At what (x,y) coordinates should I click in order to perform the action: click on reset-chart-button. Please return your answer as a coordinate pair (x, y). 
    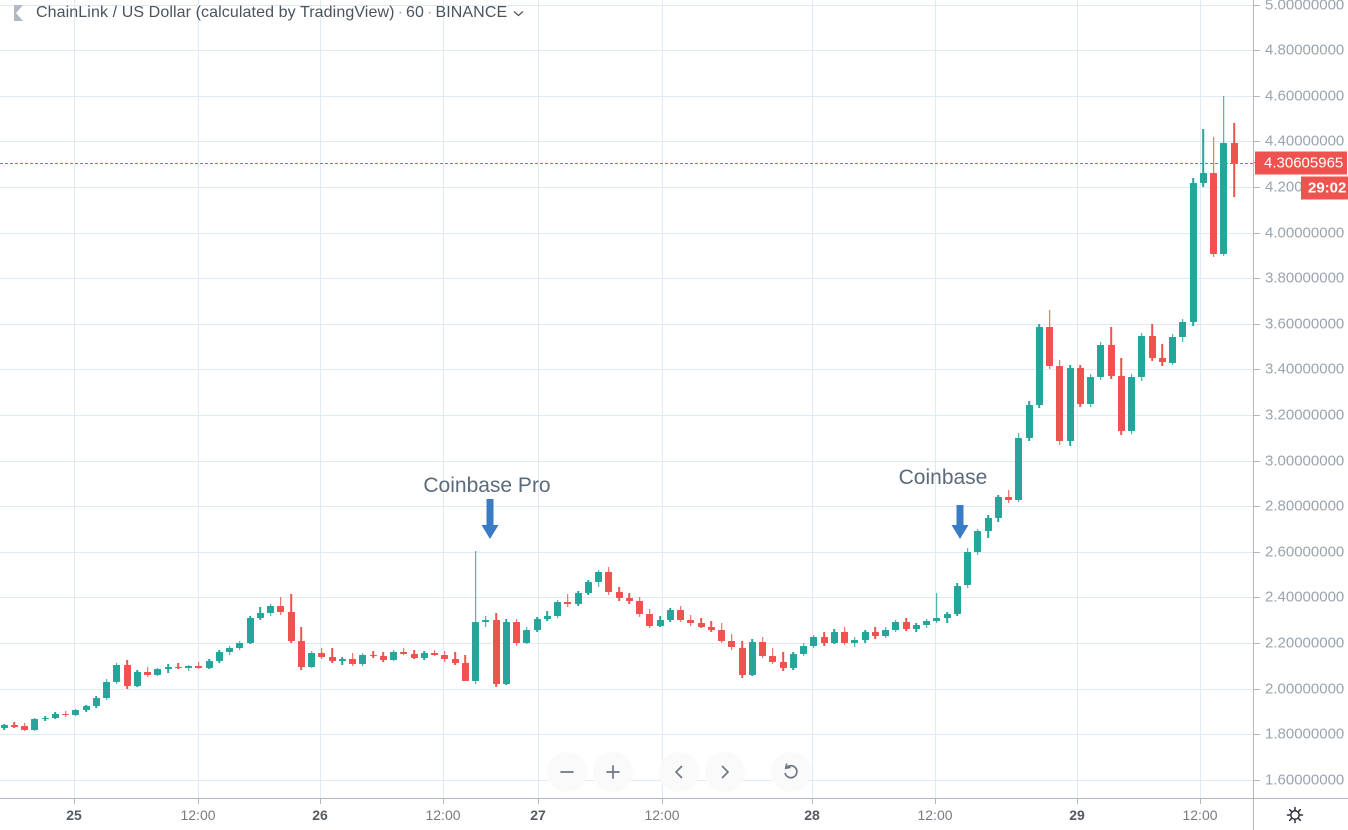
    Looking at the image, I should click on (791, 772).